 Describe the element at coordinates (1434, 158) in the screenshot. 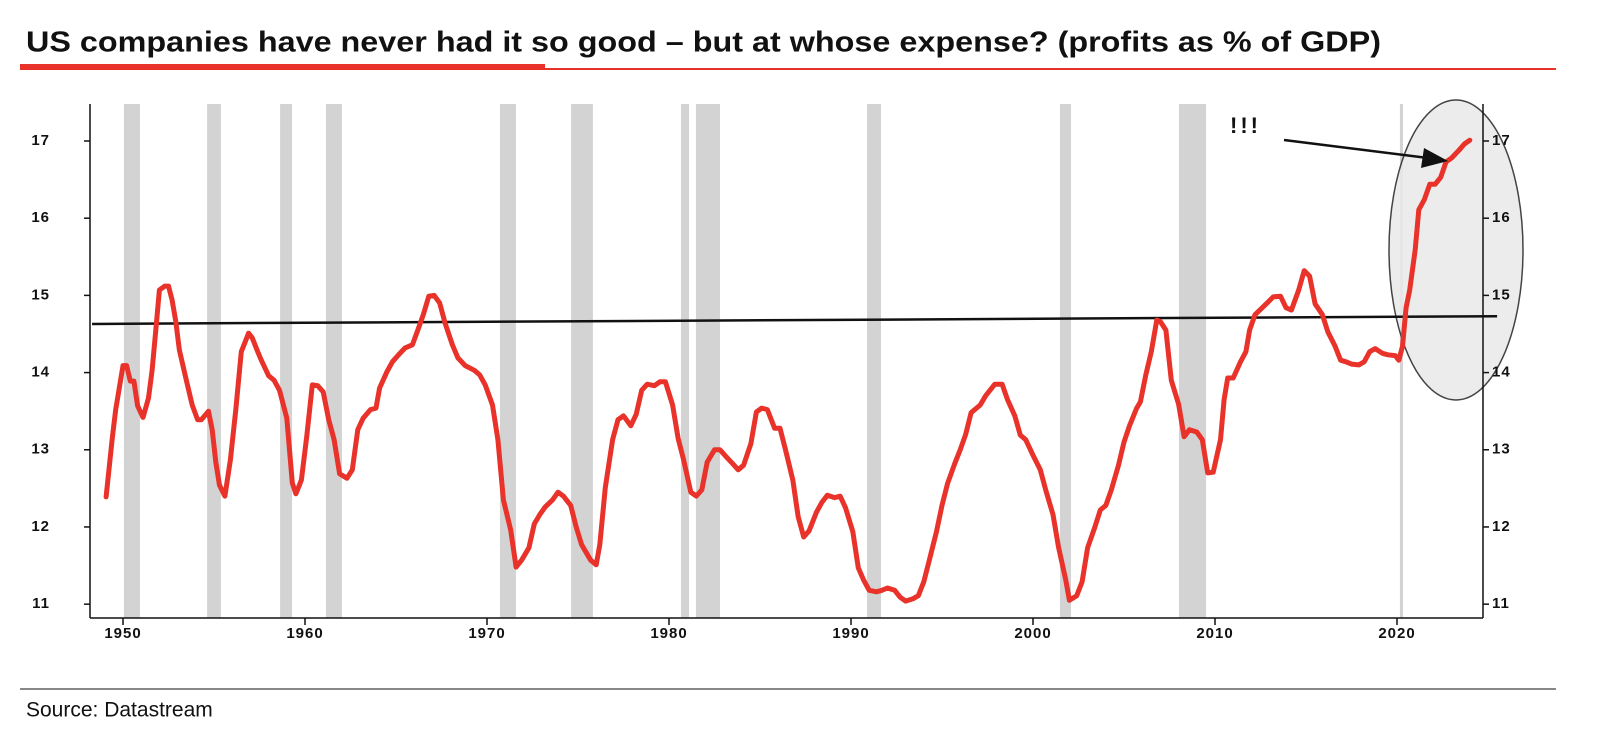

I see `arrow-head` at that location.